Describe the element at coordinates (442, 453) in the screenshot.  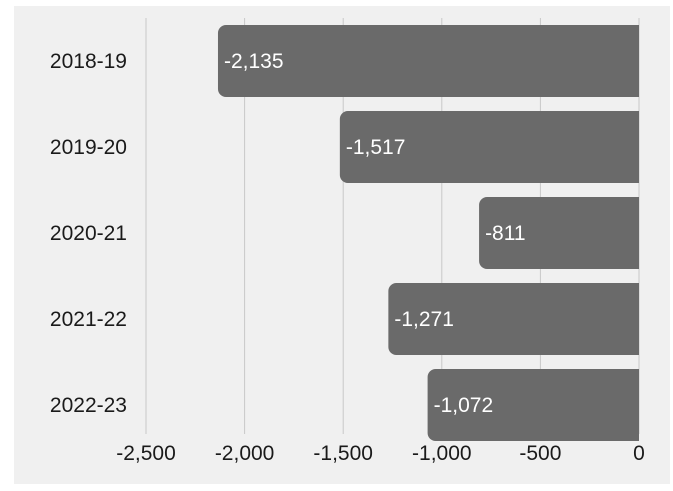
I see `x-tick-label: -1,000` at that location.